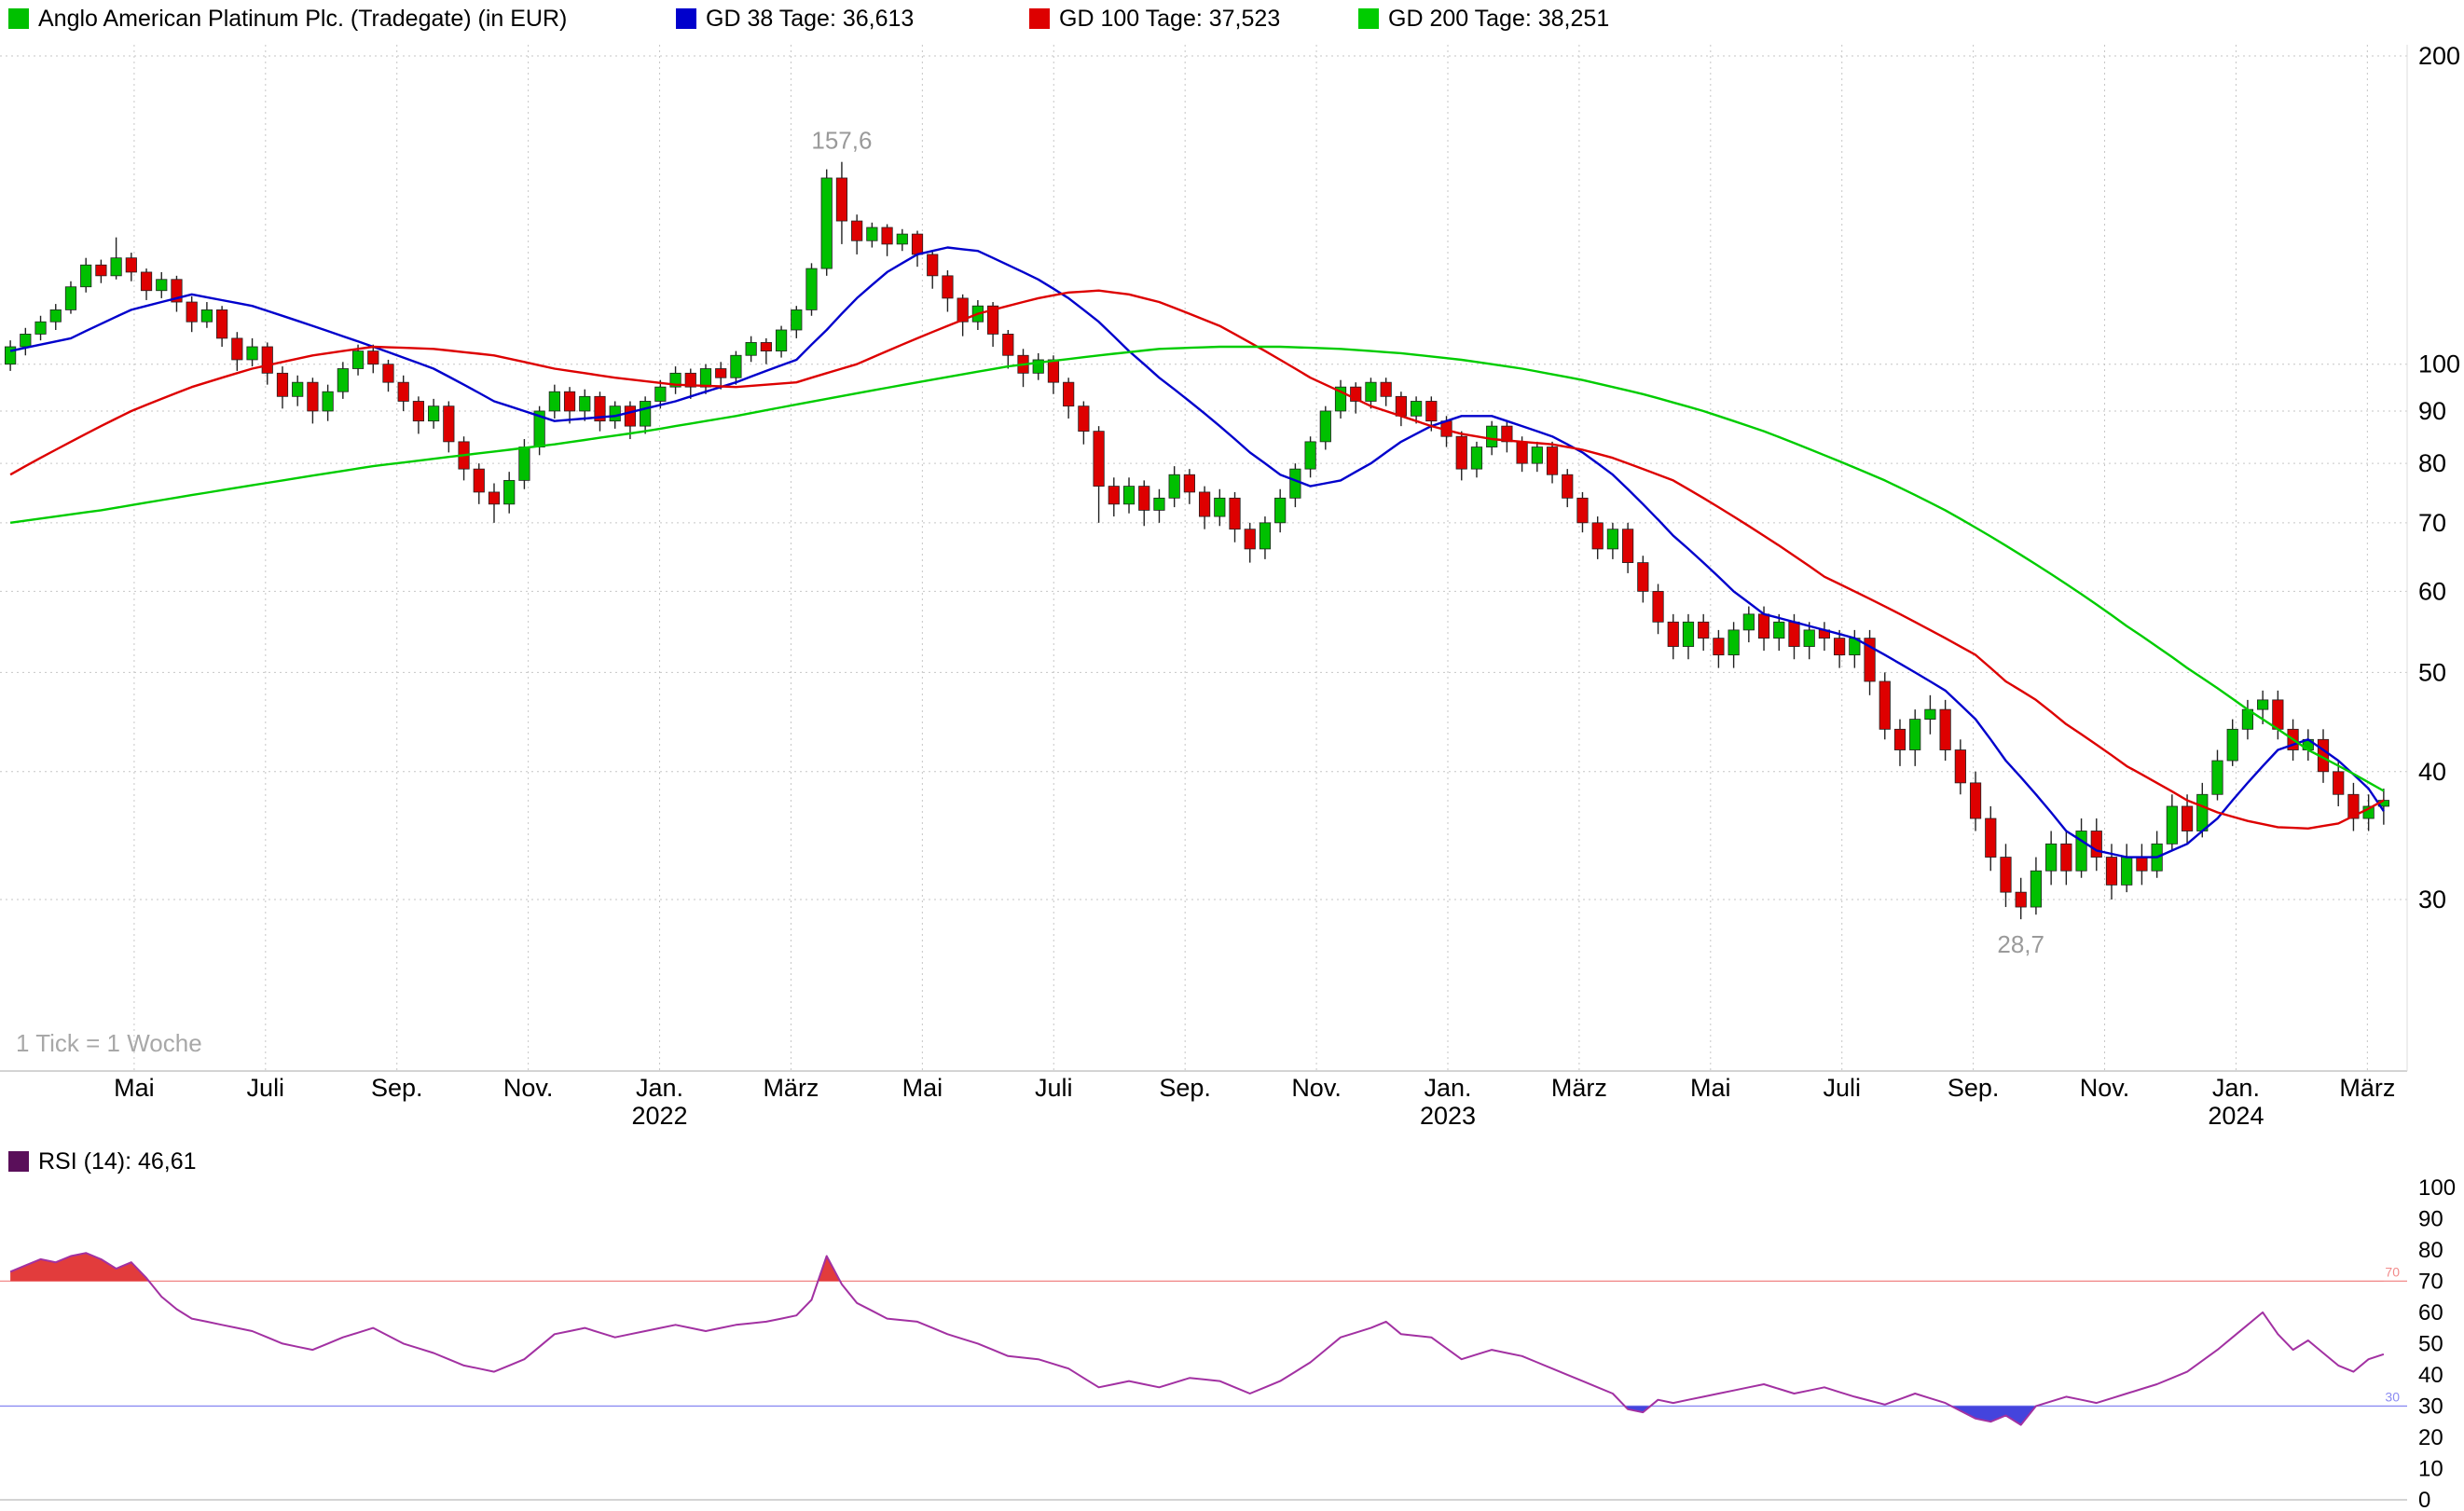  I want to click on gd38-legend-label: GD 38 Tage: 36,613, so click(810, 18).